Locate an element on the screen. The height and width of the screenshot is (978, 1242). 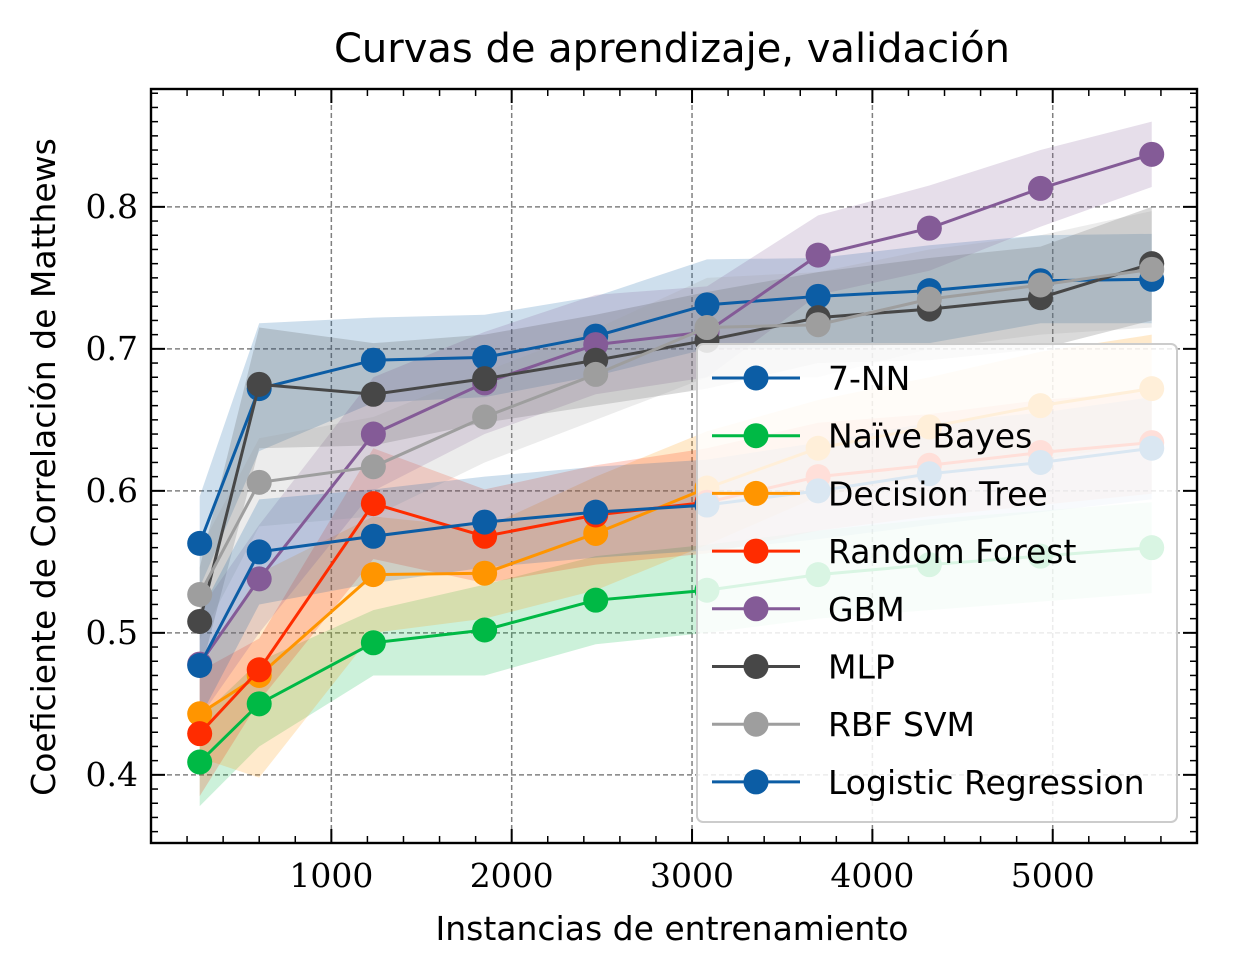
x-tick-label: 3000 is located at coordinates (692, 875).